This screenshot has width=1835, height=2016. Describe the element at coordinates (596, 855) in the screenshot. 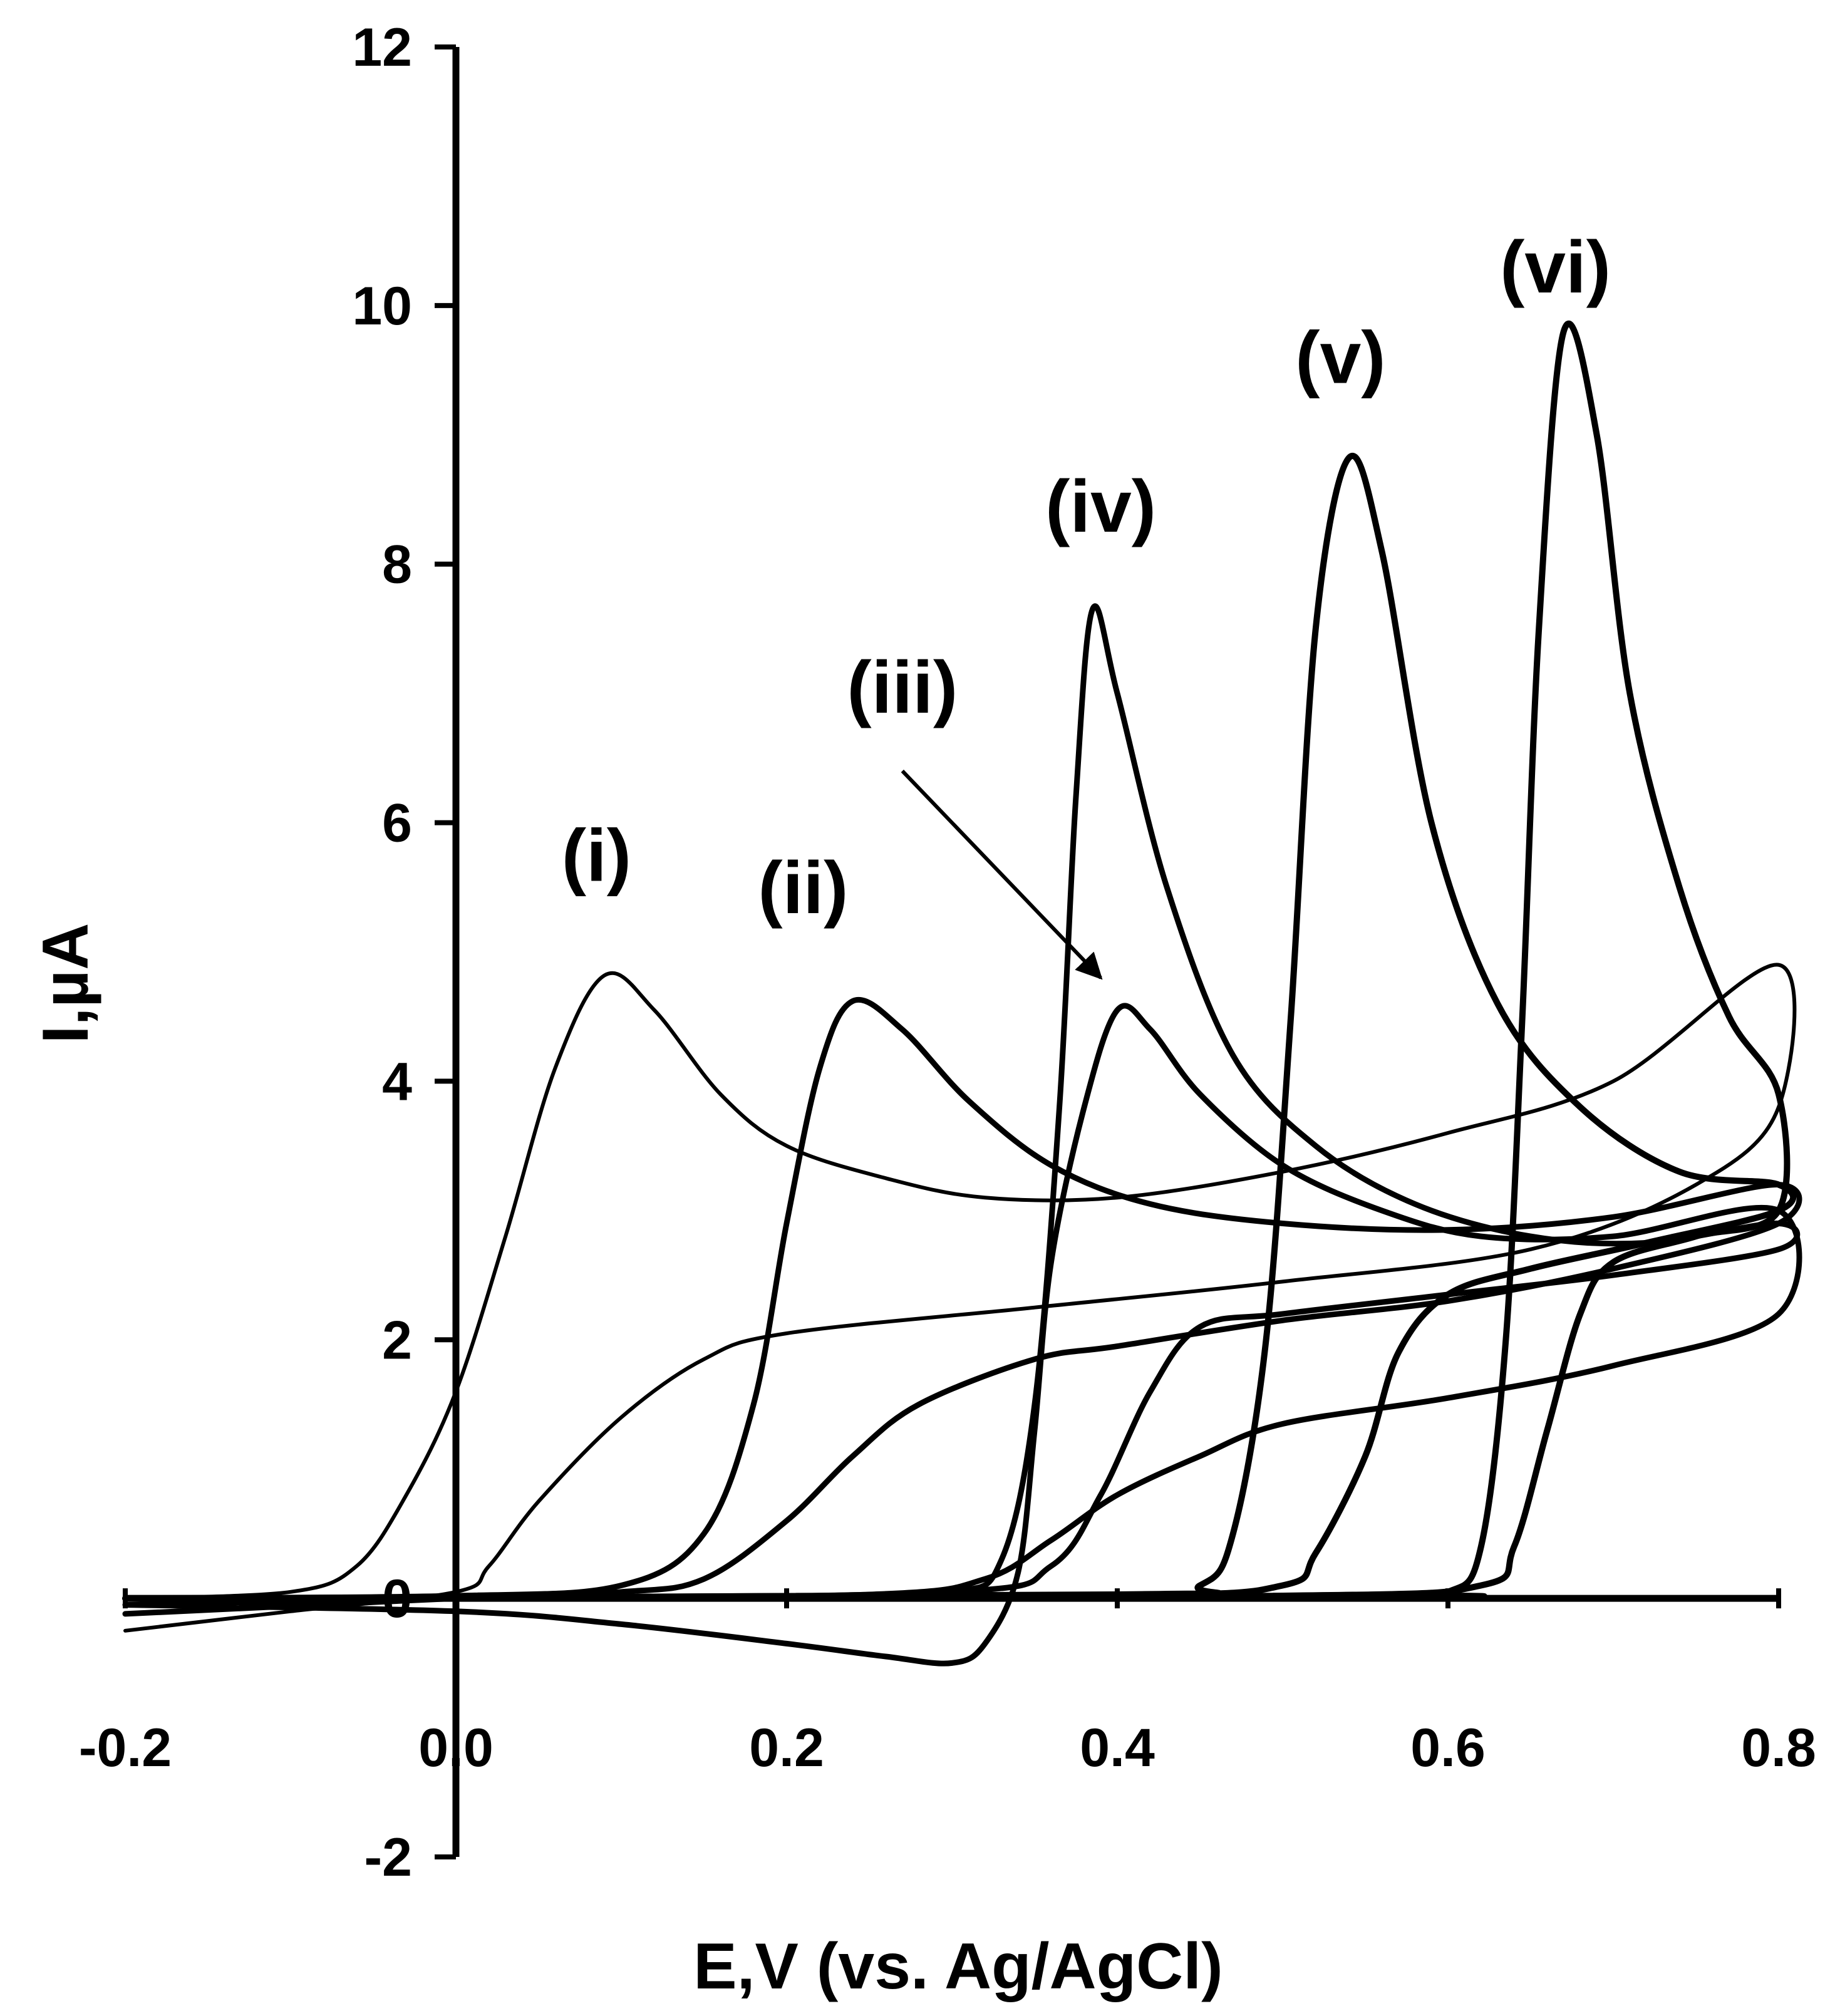

I see `curve-label-i: (i)` at that location.